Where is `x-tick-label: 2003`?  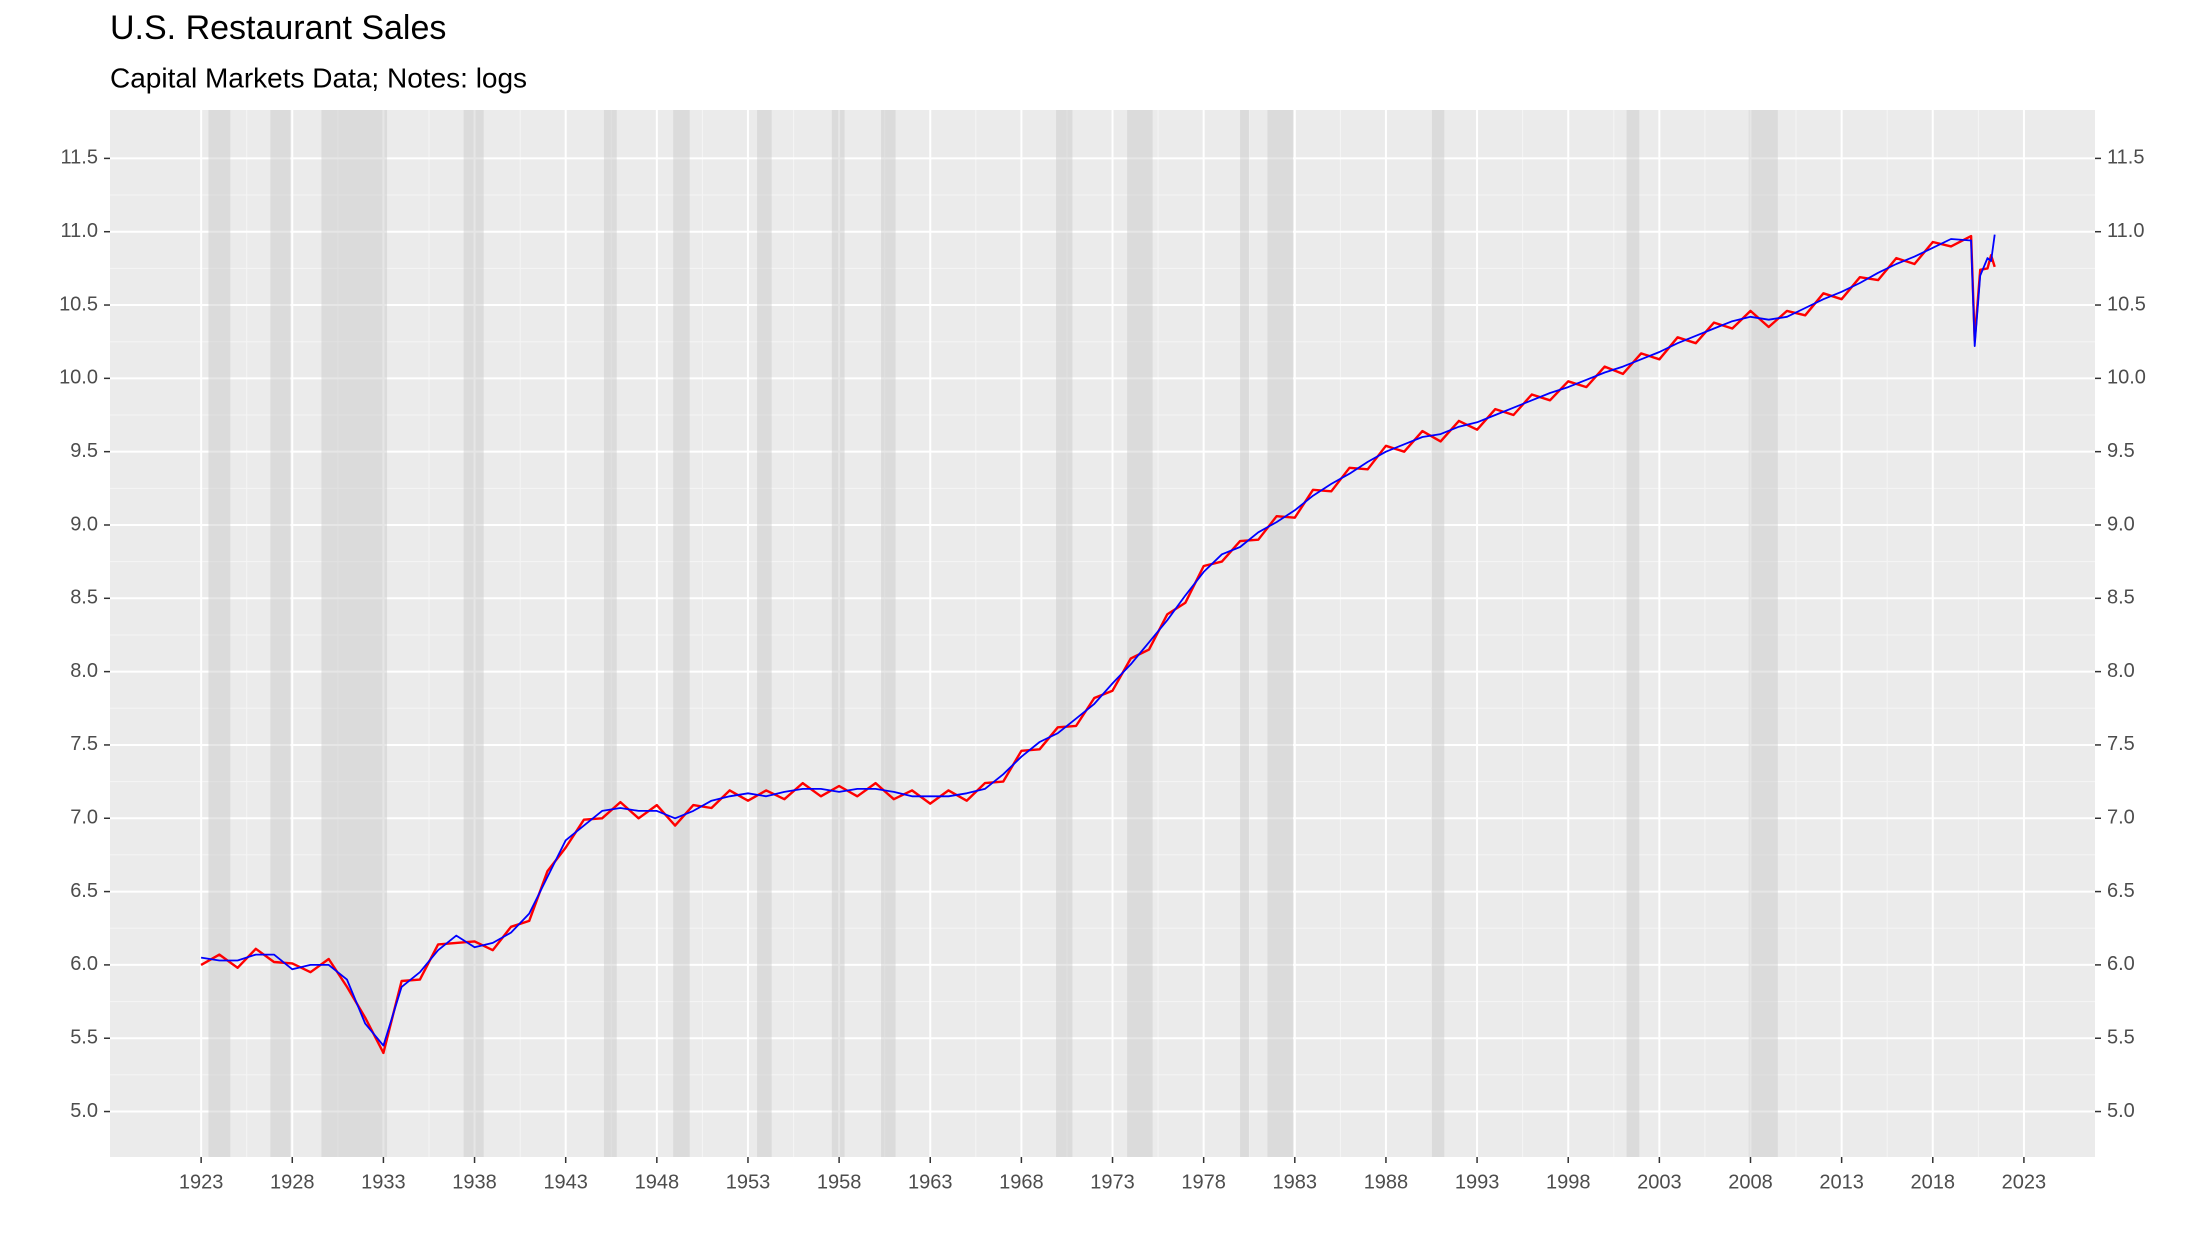 x-tick-label: 2003 is located at coordinates (1659, 1182).